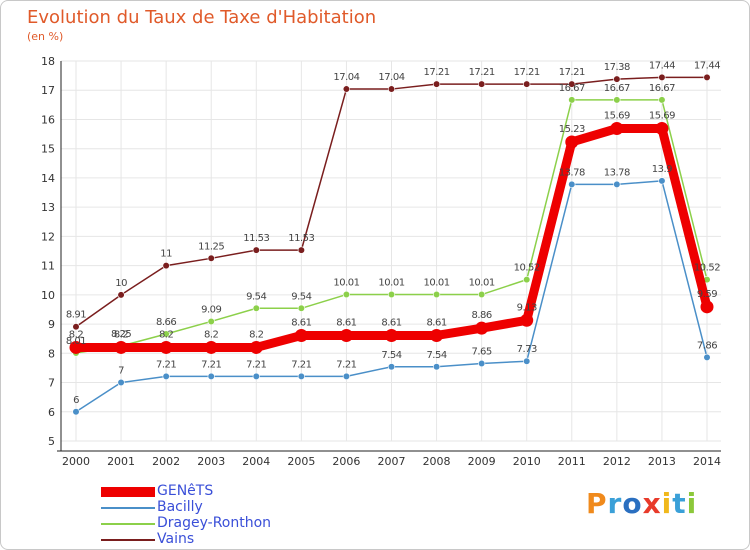  Describe the element at coordinates (48, 207) in the screenshot. I see `y-tick-label: 13` at that location.